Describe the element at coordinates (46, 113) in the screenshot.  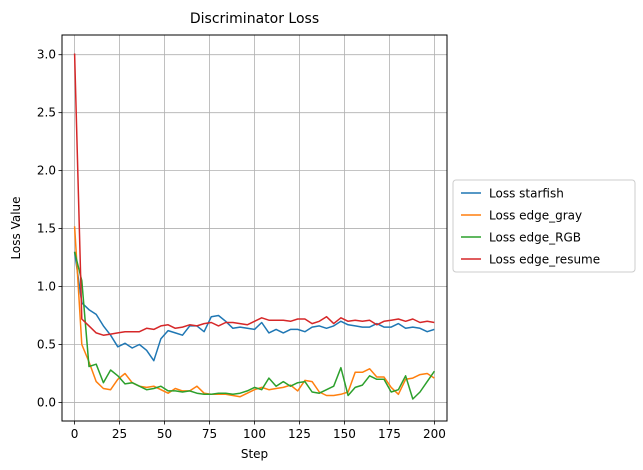
I see `y-tick-label: 2.5` at that location.